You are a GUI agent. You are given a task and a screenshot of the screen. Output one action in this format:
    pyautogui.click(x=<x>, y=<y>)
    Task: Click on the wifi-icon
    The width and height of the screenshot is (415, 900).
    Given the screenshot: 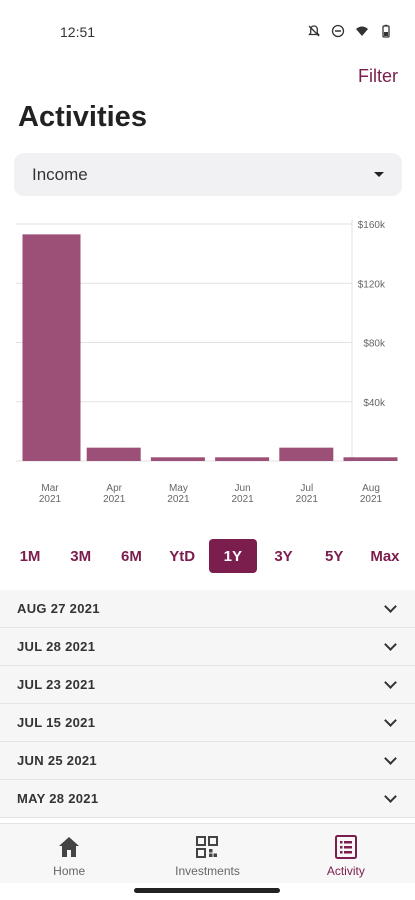 What is the action you would take?
    pyautogui.click(x=362, y=31)
    